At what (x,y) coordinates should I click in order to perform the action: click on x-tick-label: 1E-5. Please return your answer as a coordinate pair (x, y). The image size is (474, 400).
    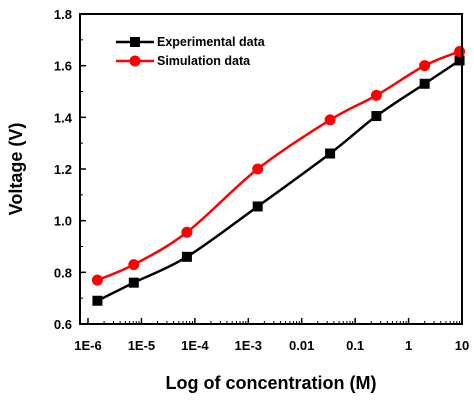
    Looking at the image, I should click on (141, 345).